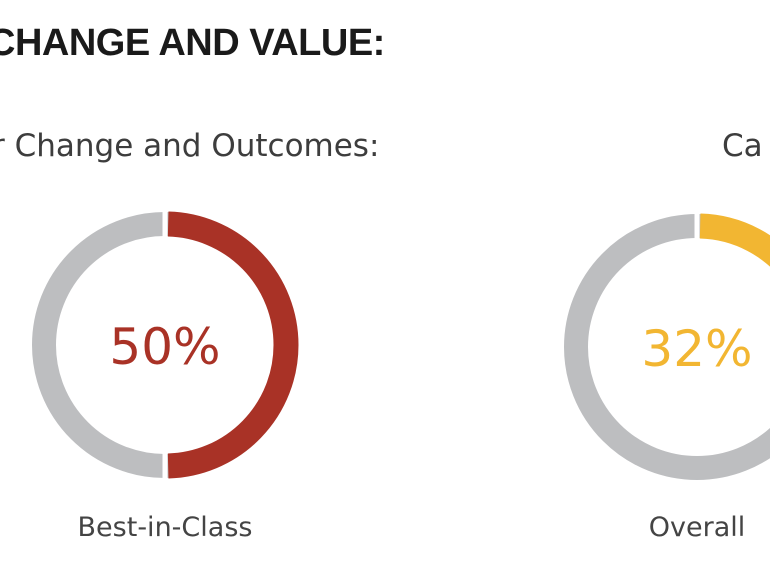 The image size is (770, 578). Describe the element at coordinates (696, 349) in the screenshot. I see `donut-percent-label: 32%` at that location.